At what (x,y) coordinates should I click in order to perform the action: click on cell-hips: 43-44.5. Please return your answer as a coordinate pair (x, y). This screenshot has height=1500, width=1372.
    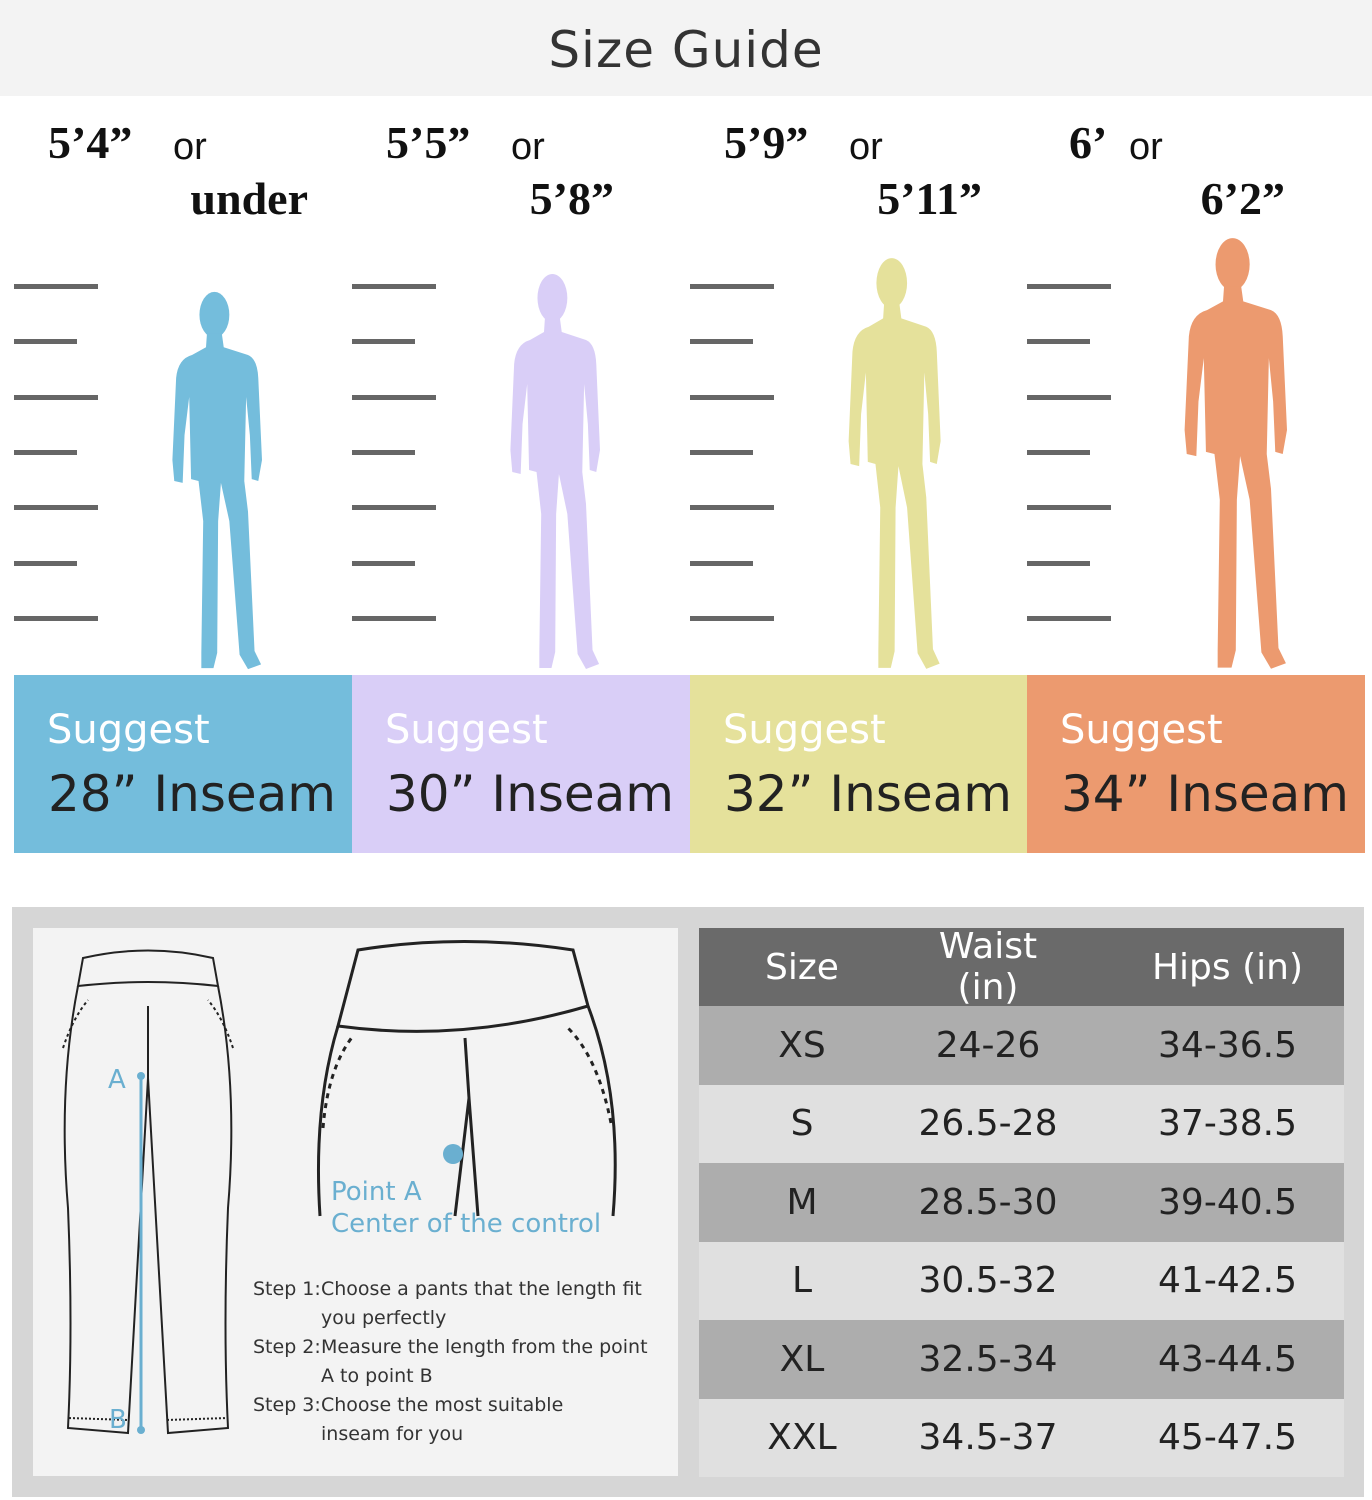
    Looking at the image, I should click on (1227, 1359).